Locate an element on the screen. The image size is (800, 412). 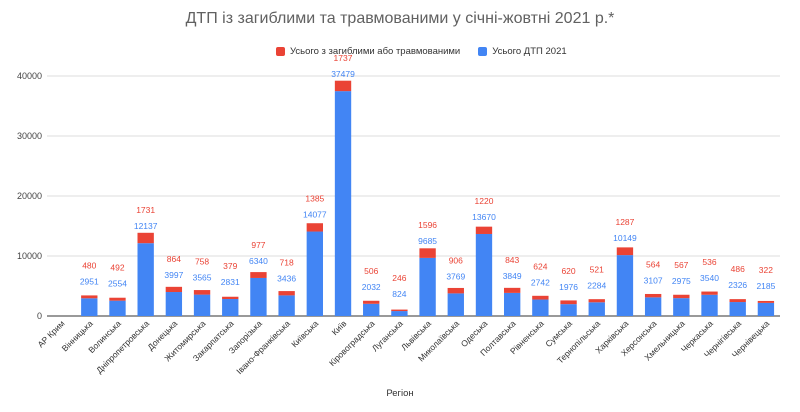
x-tick-label: Дніпропетровська is located at coordinates (122, 346).